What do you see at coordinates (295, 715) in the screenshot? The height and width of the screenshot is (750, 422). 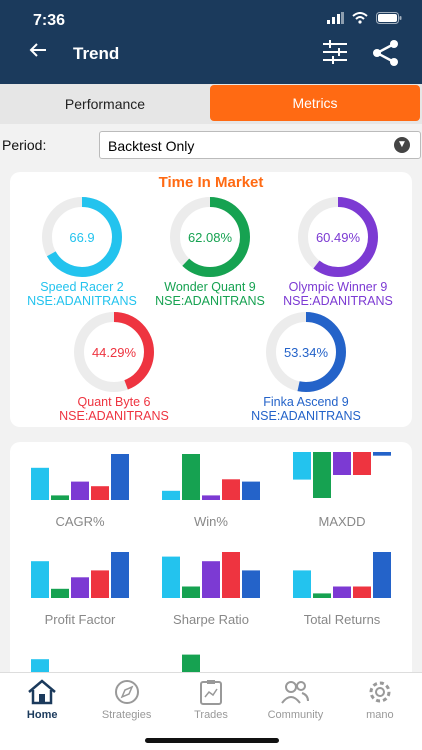 I see `tab-community-label: Community` at bounding box center [295, 715].